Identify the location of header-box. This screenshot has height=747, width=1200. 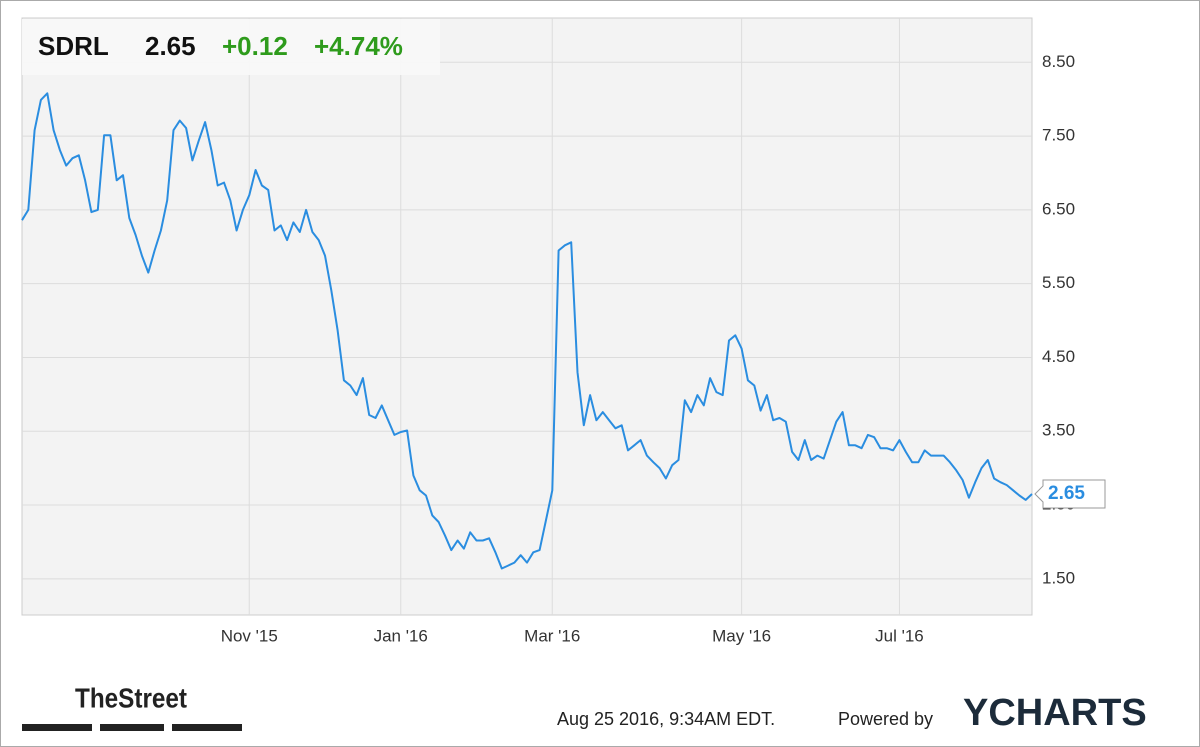
(231, 47).